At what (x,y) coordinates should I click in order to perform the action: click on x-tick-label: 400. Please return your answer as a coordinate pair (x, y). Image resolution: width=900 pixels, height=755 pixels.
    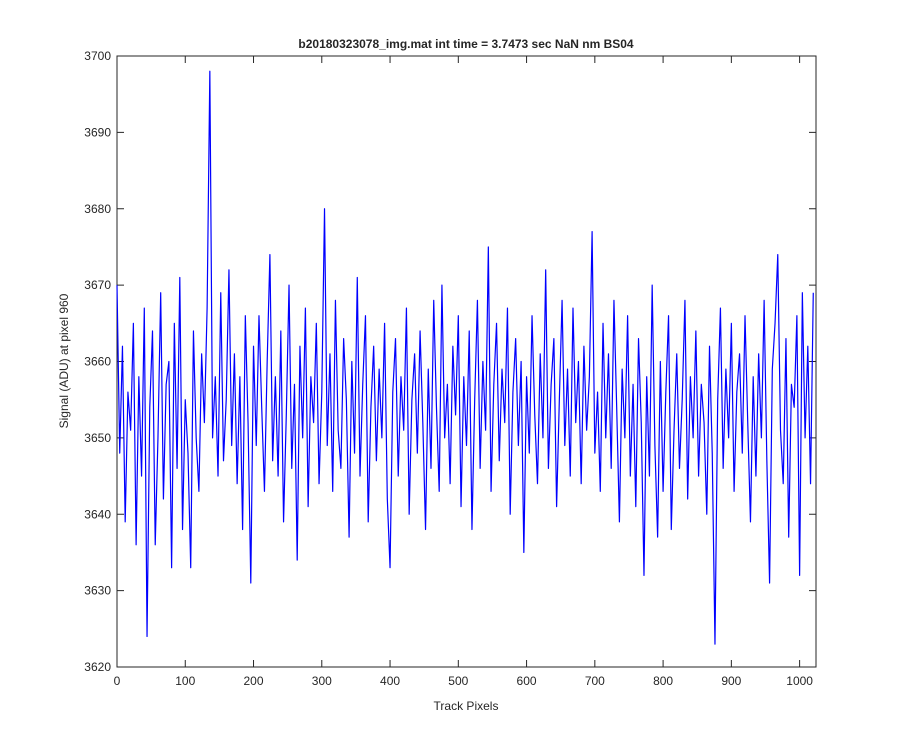
    Looking at the image, I should click on (390, 681).